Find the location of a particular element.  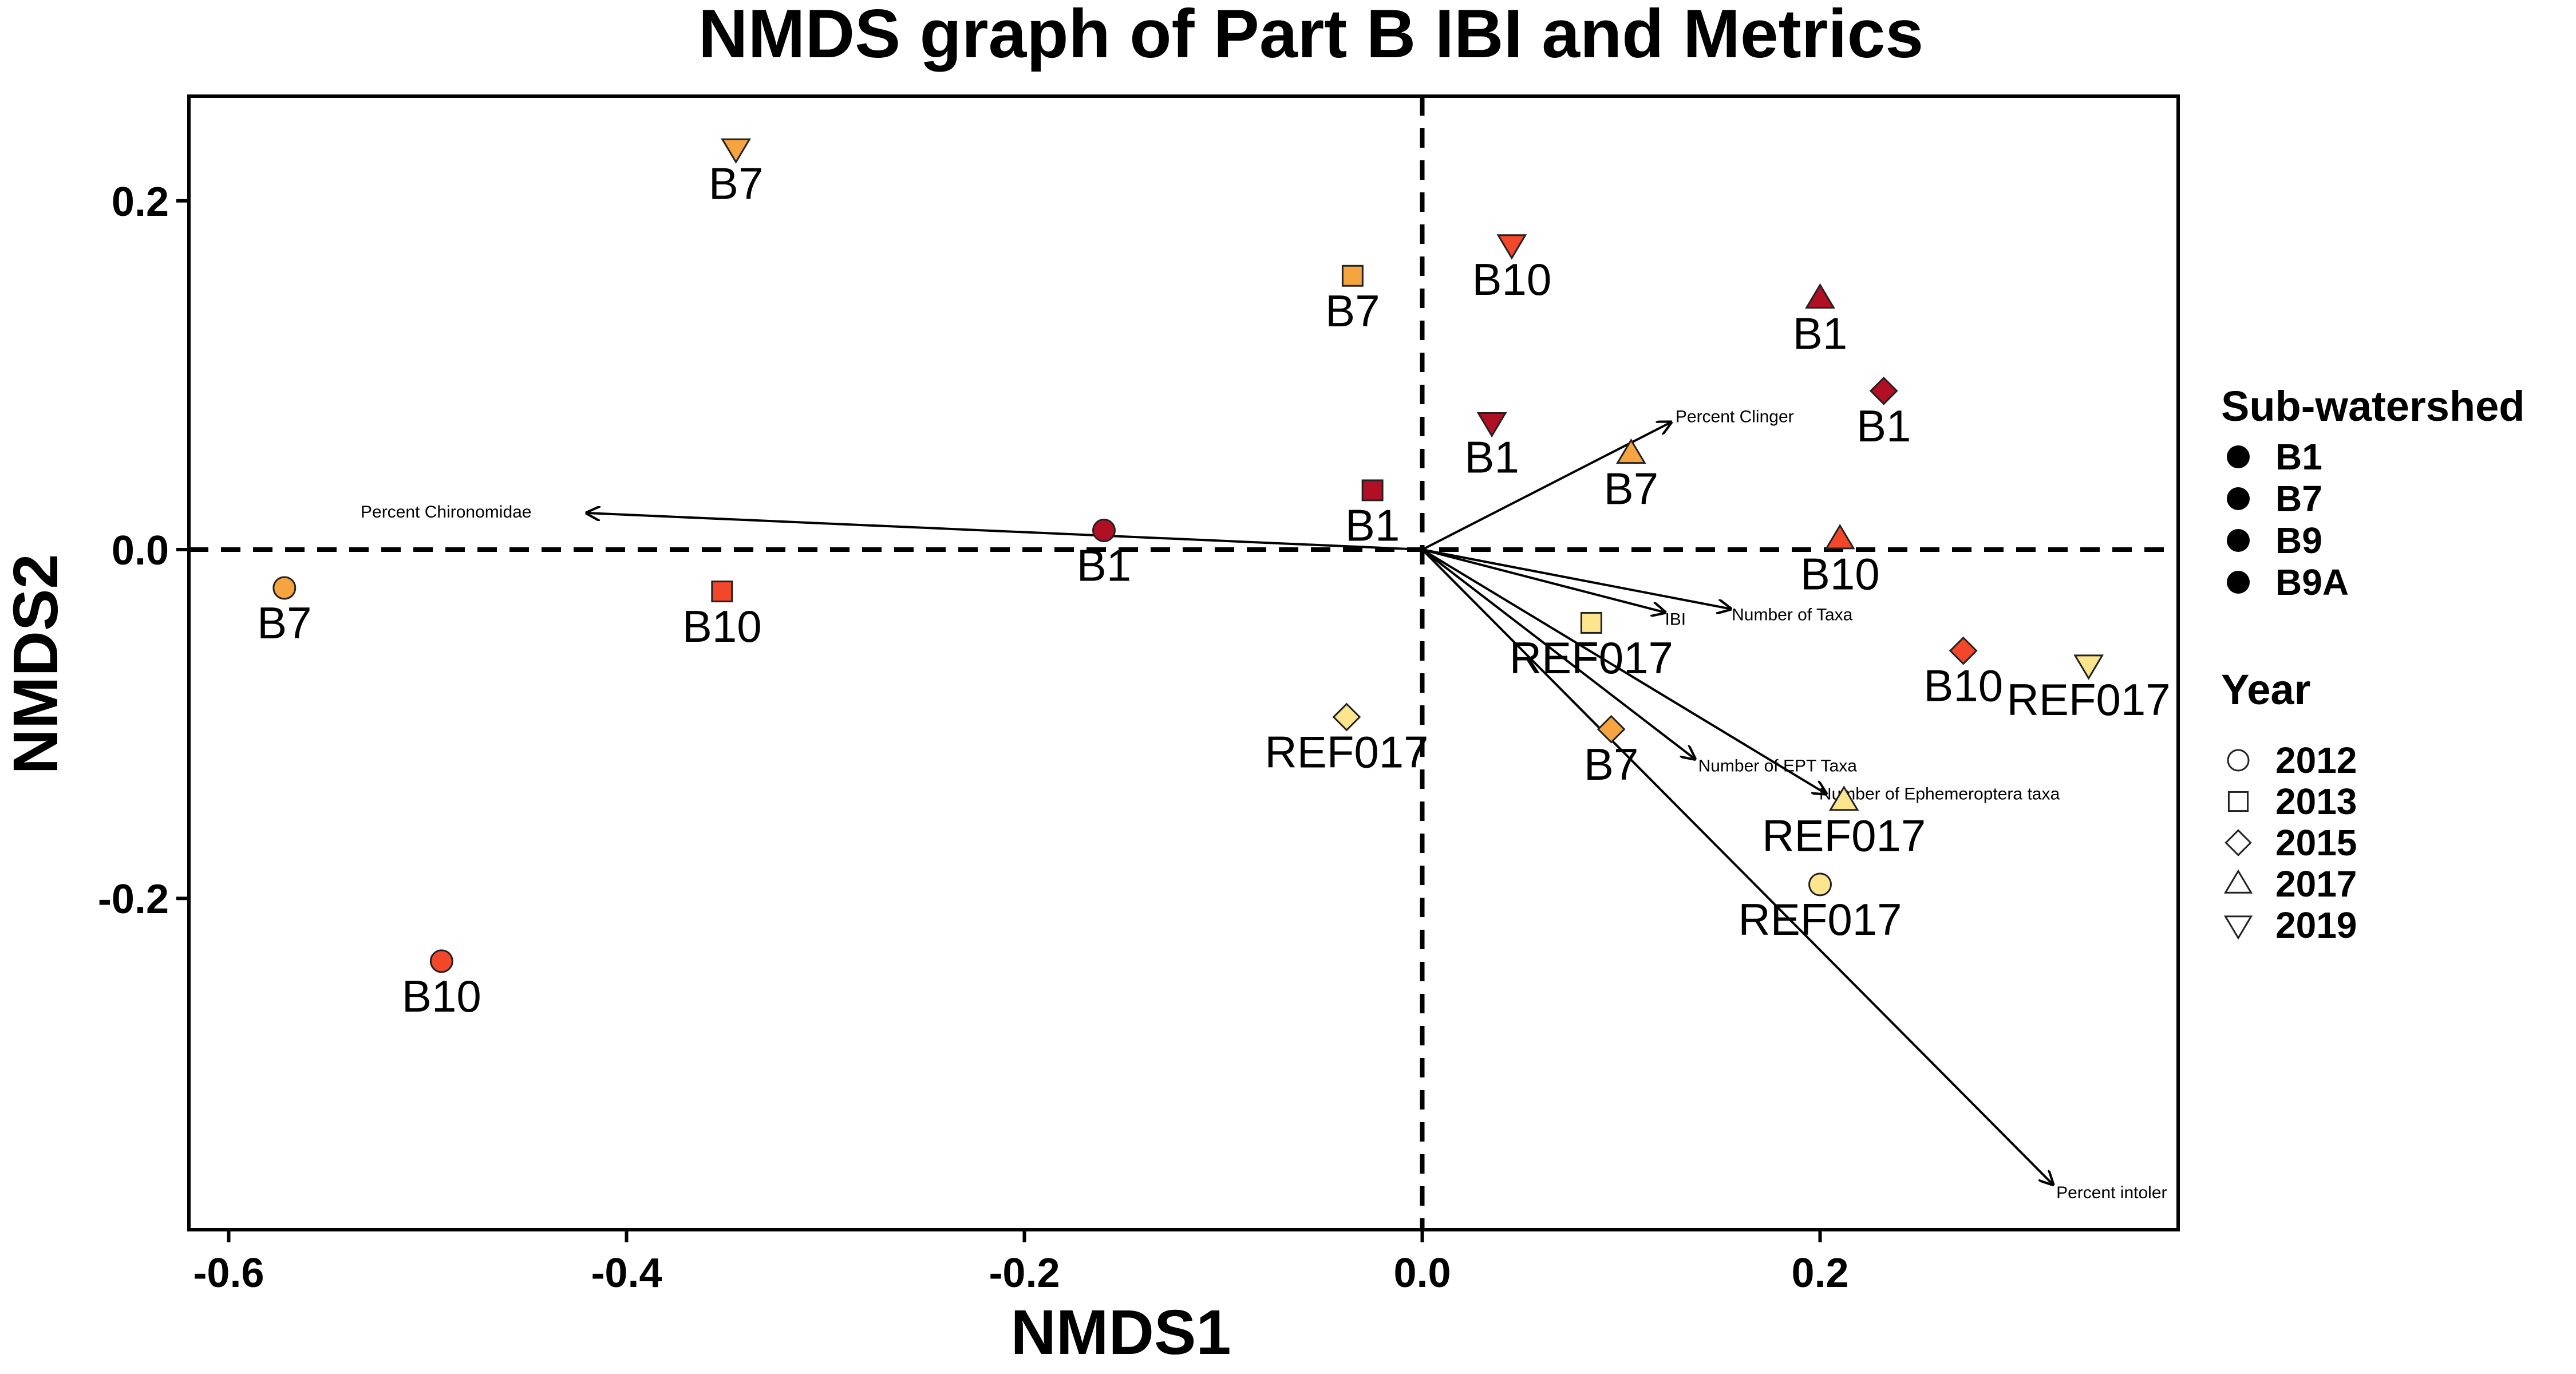

vector-label: IBI is located at coordinates (1675, 620).